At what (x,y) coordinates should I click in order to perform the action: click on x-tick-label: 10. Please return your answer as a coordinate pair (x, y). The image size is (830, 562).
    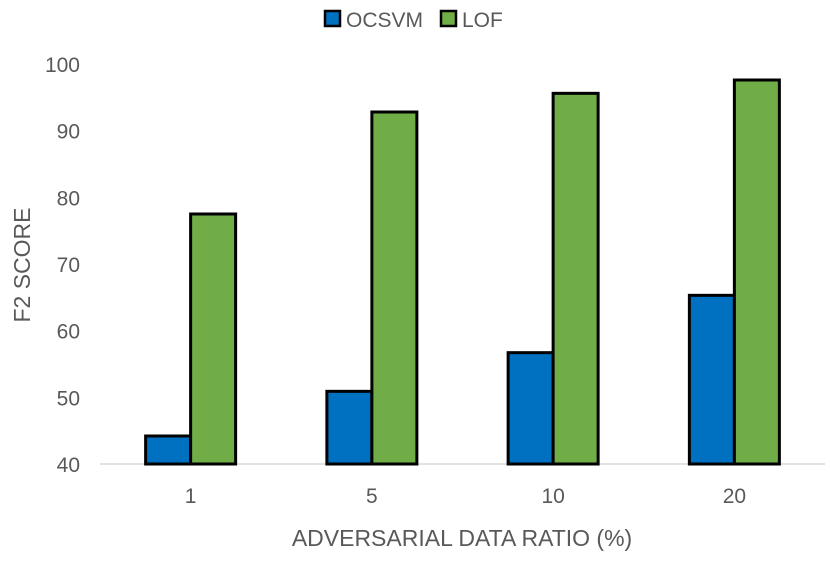
    Looking at the image, I should click on (552, 496).